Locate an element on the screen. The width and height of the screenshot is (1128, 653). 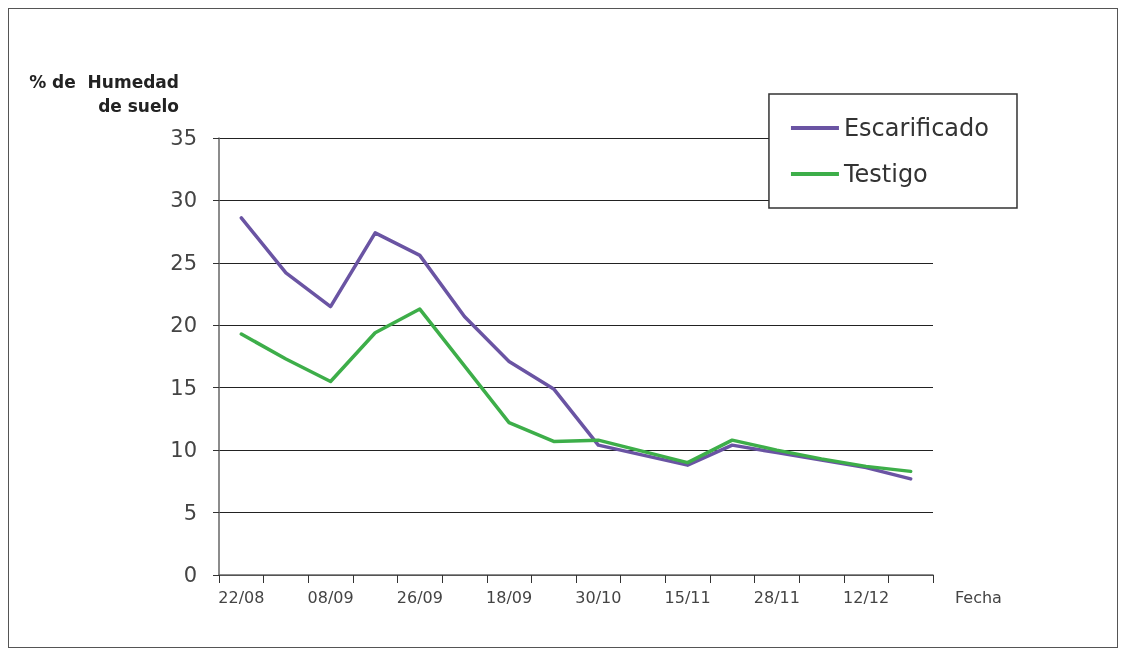
y-tick-label: 10 is located at coordinates (183, 450).